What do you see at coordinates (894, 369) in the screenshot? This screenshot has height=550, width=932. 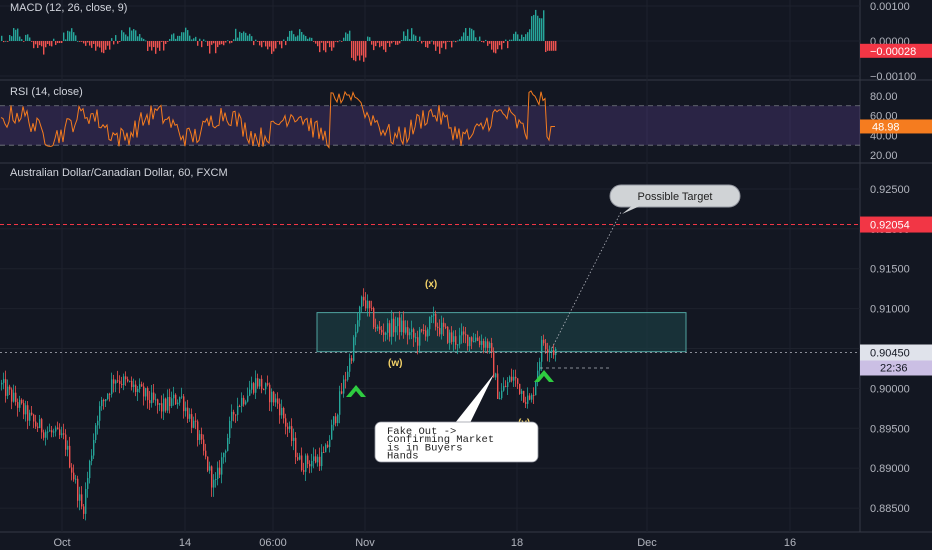 I see `bar-countdown: 22:36` at bounding box center [894, 369].